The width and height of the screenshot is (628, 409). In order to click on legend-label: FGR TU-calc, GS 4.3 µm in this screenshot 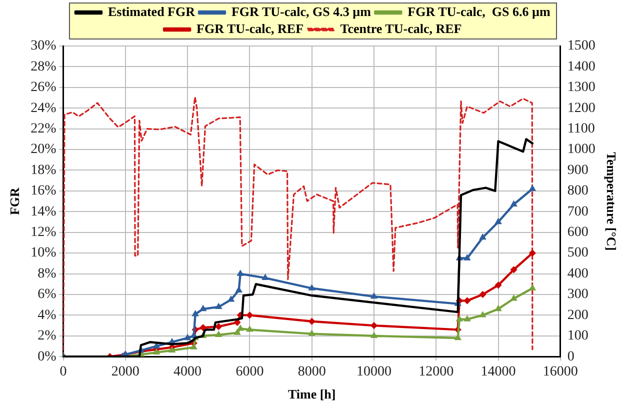, I will do `click(301, 11)`.